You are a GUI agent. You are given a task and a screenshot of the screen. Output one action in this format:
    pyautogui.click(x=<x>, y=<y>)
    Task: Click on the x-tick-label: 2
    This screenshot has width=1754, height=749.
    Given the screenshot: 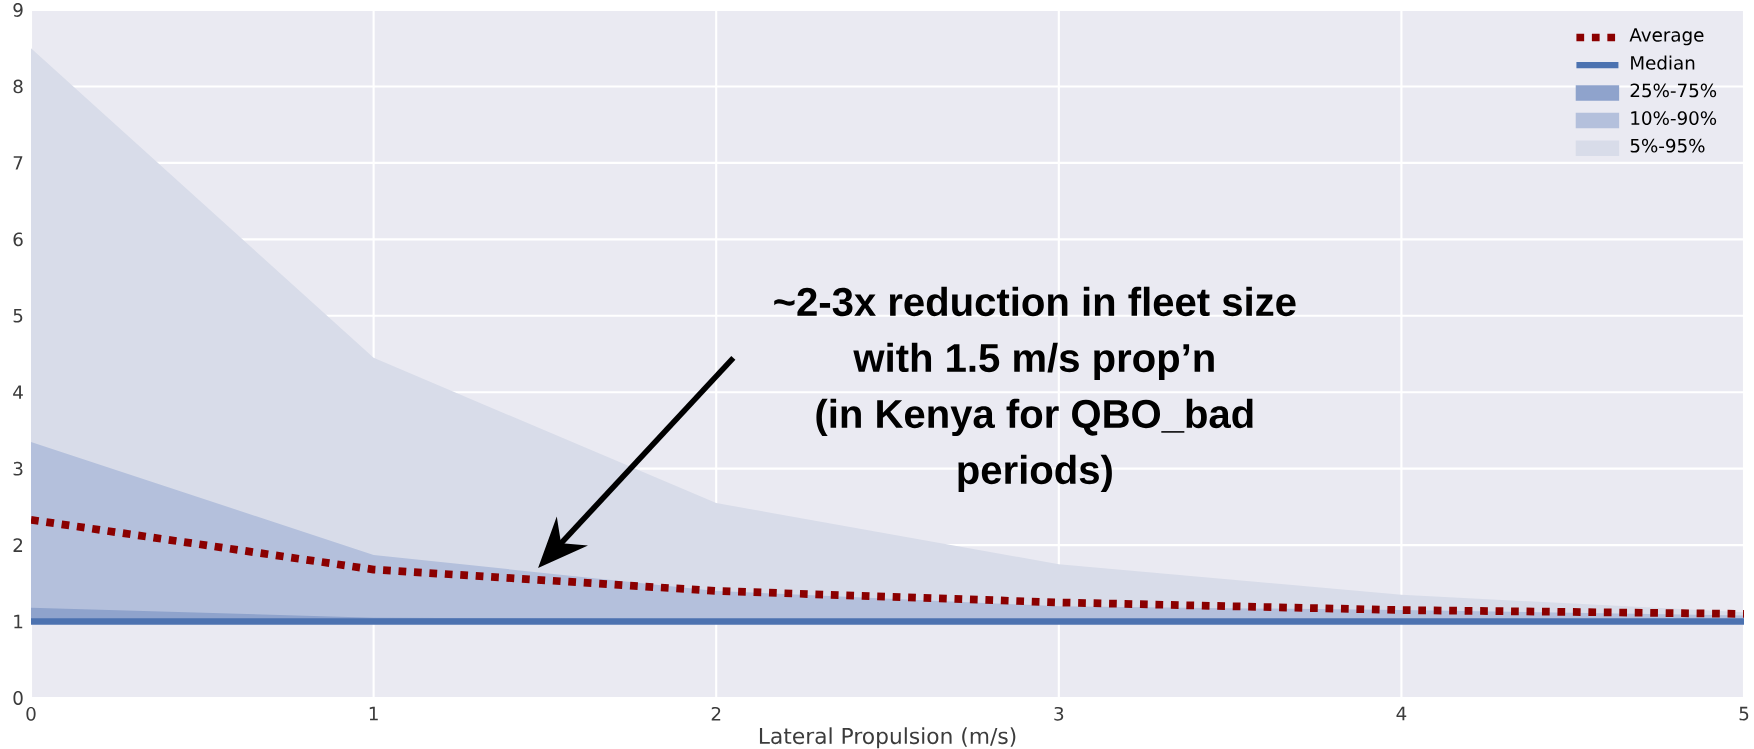 What is the action you would take?
    pyautogui.click(x=716, y=713)
    